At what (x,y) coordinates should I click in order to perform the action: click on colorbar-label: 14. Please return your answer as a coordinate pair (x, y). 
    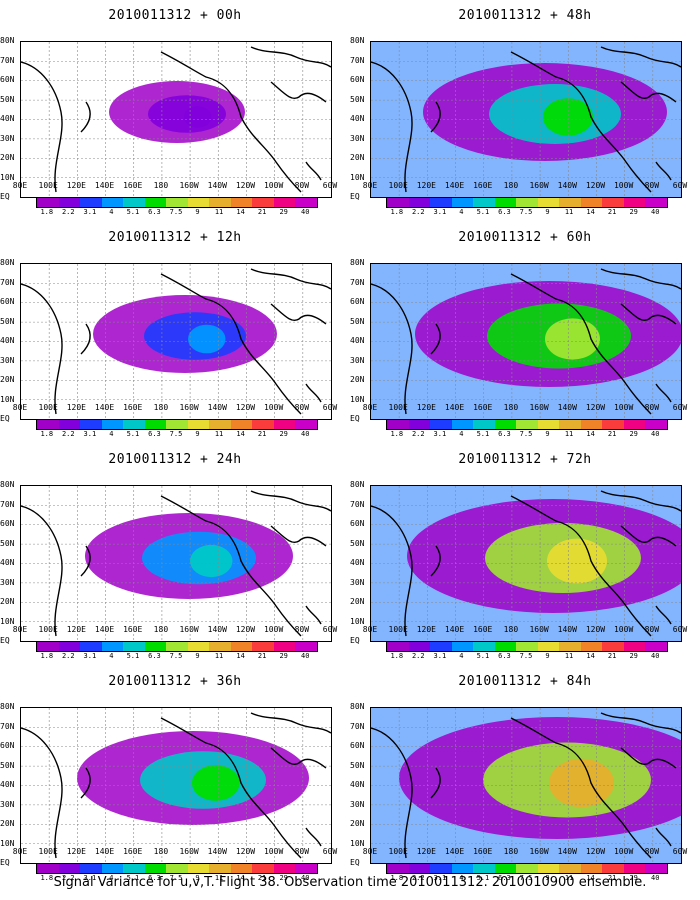
    Looking at the image, I should click on (590, 212).